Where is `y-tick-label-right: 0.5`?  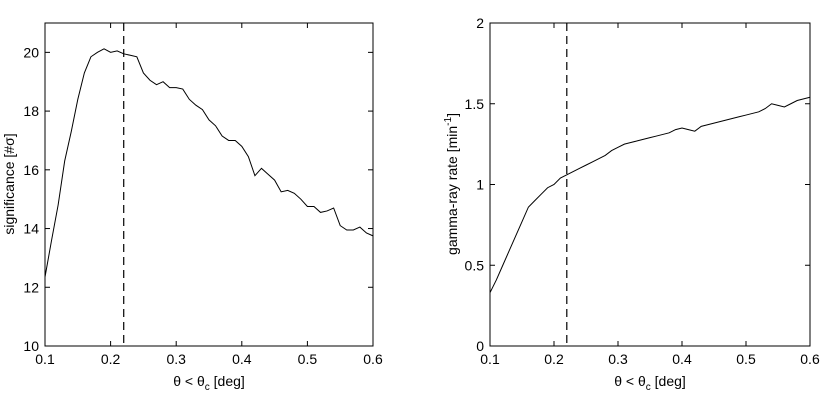 y-tick-label-right: 0.5 is located at coordinates (475, 265).